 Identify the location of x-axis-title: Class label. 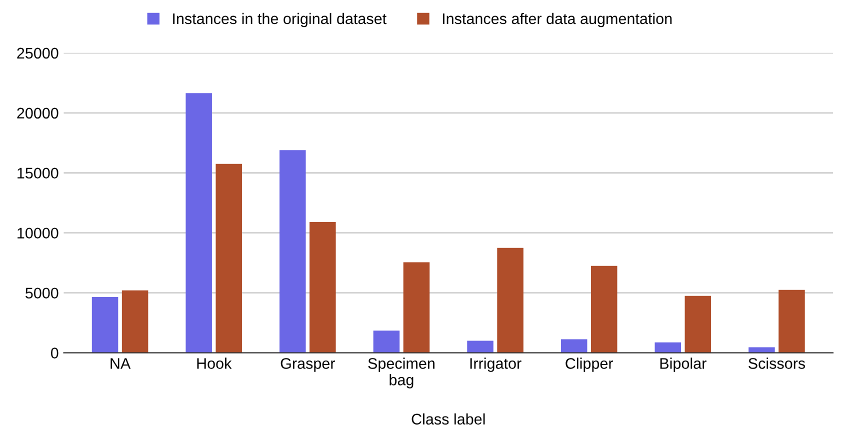
(448, 419).